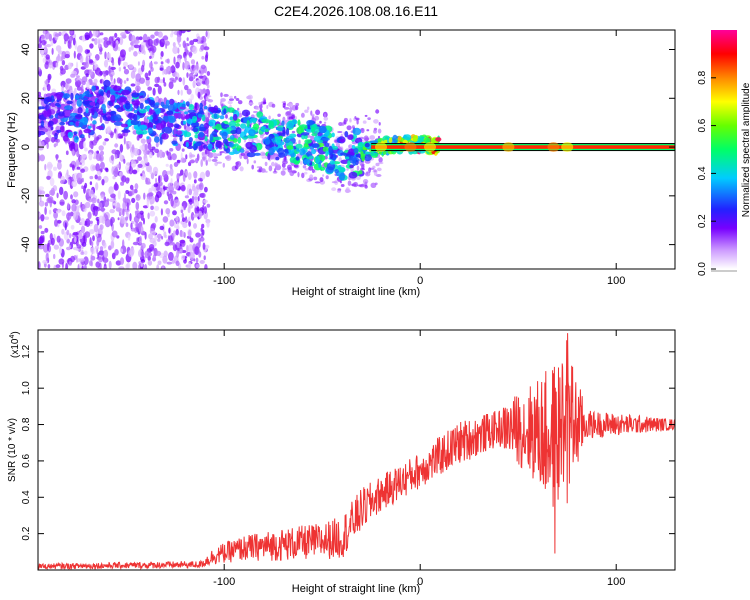 The height and width of the screenshot is (600, 750). What do you see at coordinates (12, 150) in the screenshot?
I see `spectrogram-y-label: Frequency (Hz)` at bounding box center [12, 150].